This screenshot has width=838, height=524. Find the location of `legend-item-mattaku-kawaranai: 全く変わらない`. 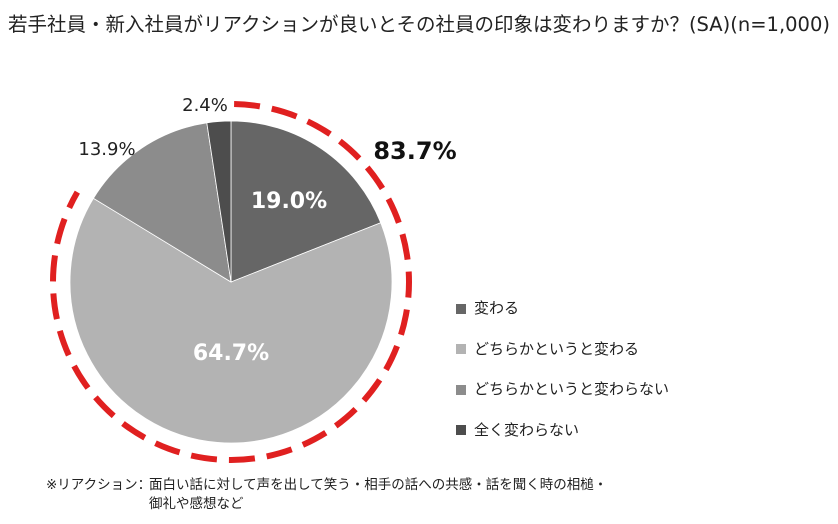

legend-item-mattaku-kawaranai: 全く変わらない is located at coordinates (562, 430).